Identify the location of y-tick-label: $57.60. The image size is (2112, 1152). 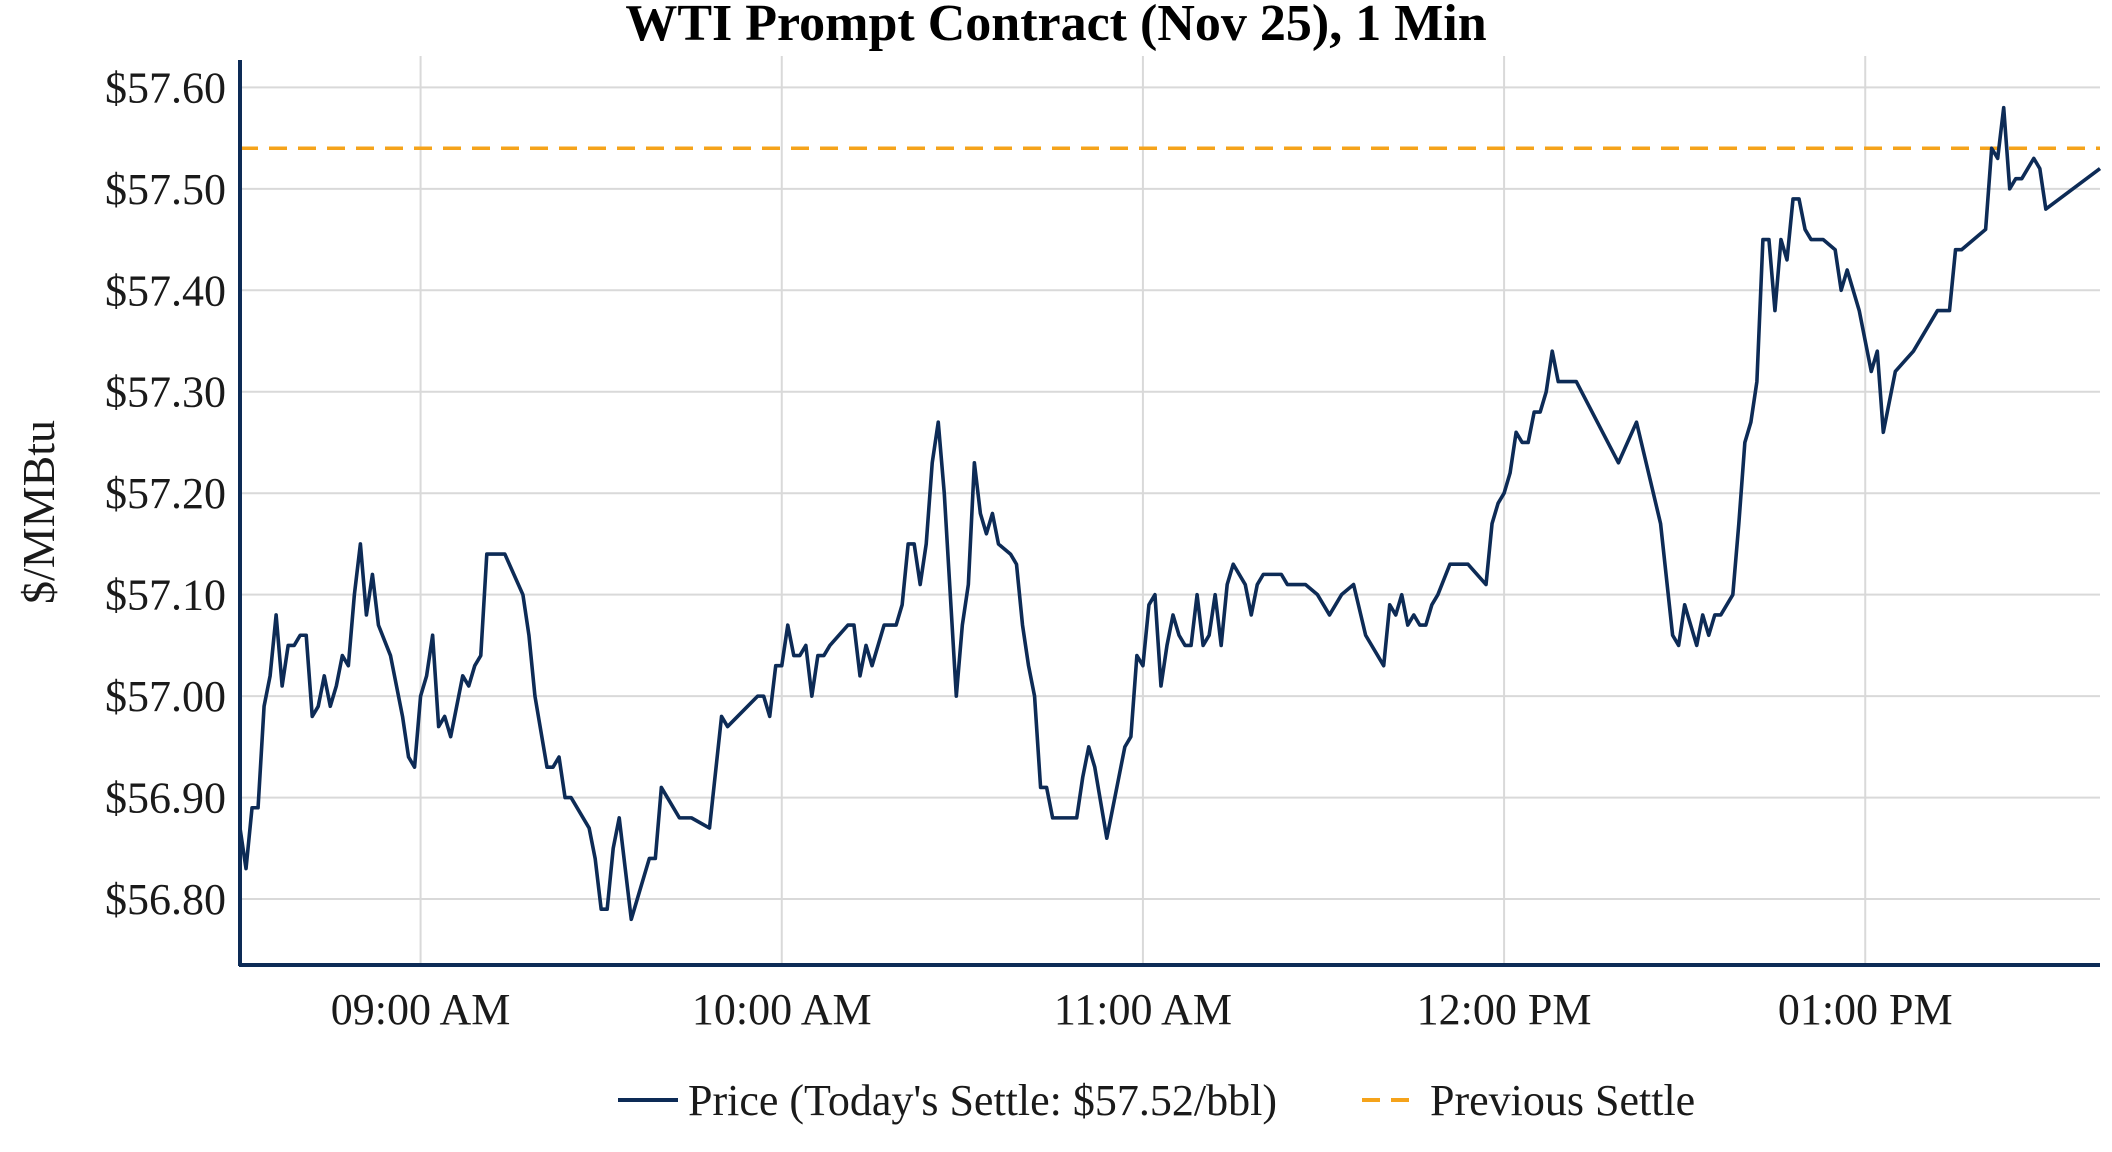
(165, 87).